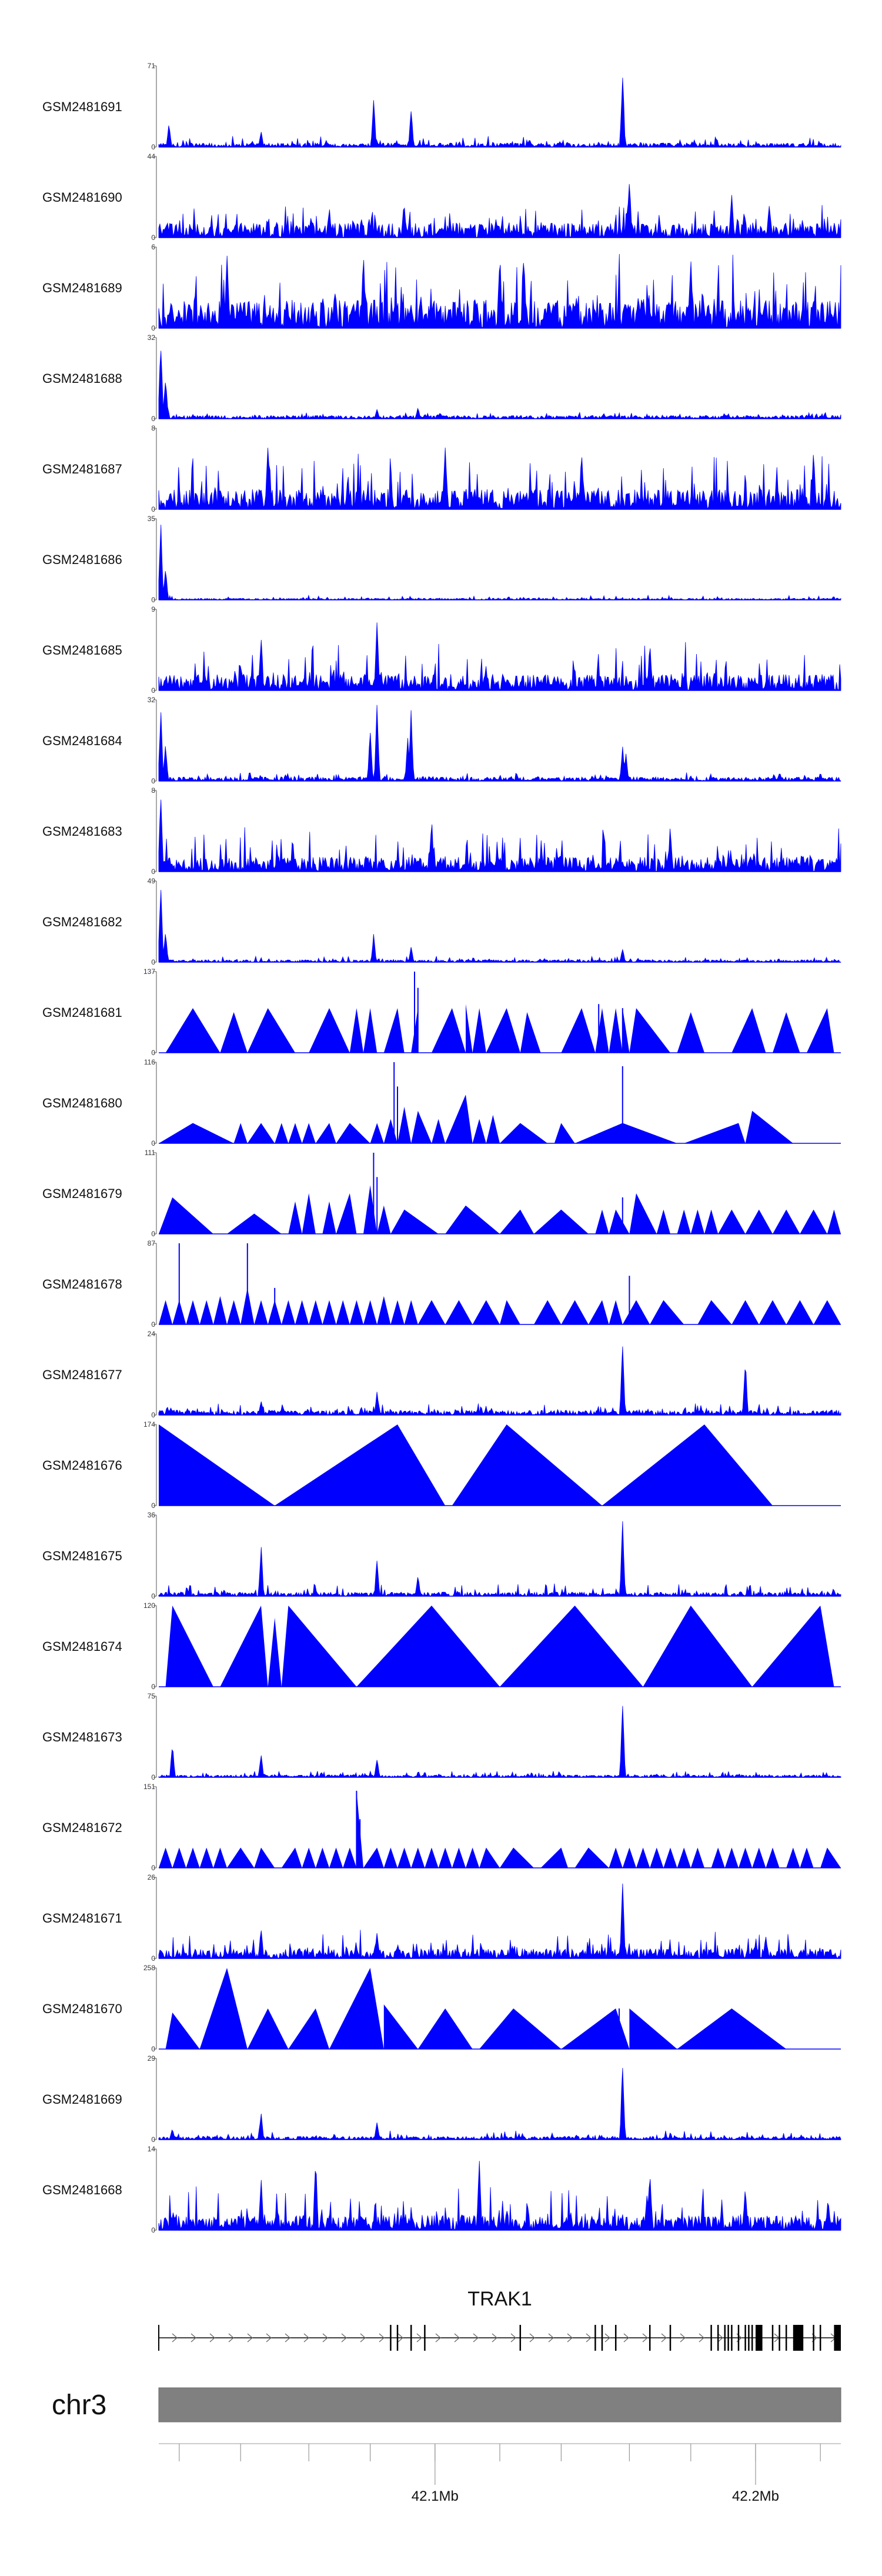 The image size is (882, 2576). I want to click on y-axis-max-label: 49, so click(152, 881).